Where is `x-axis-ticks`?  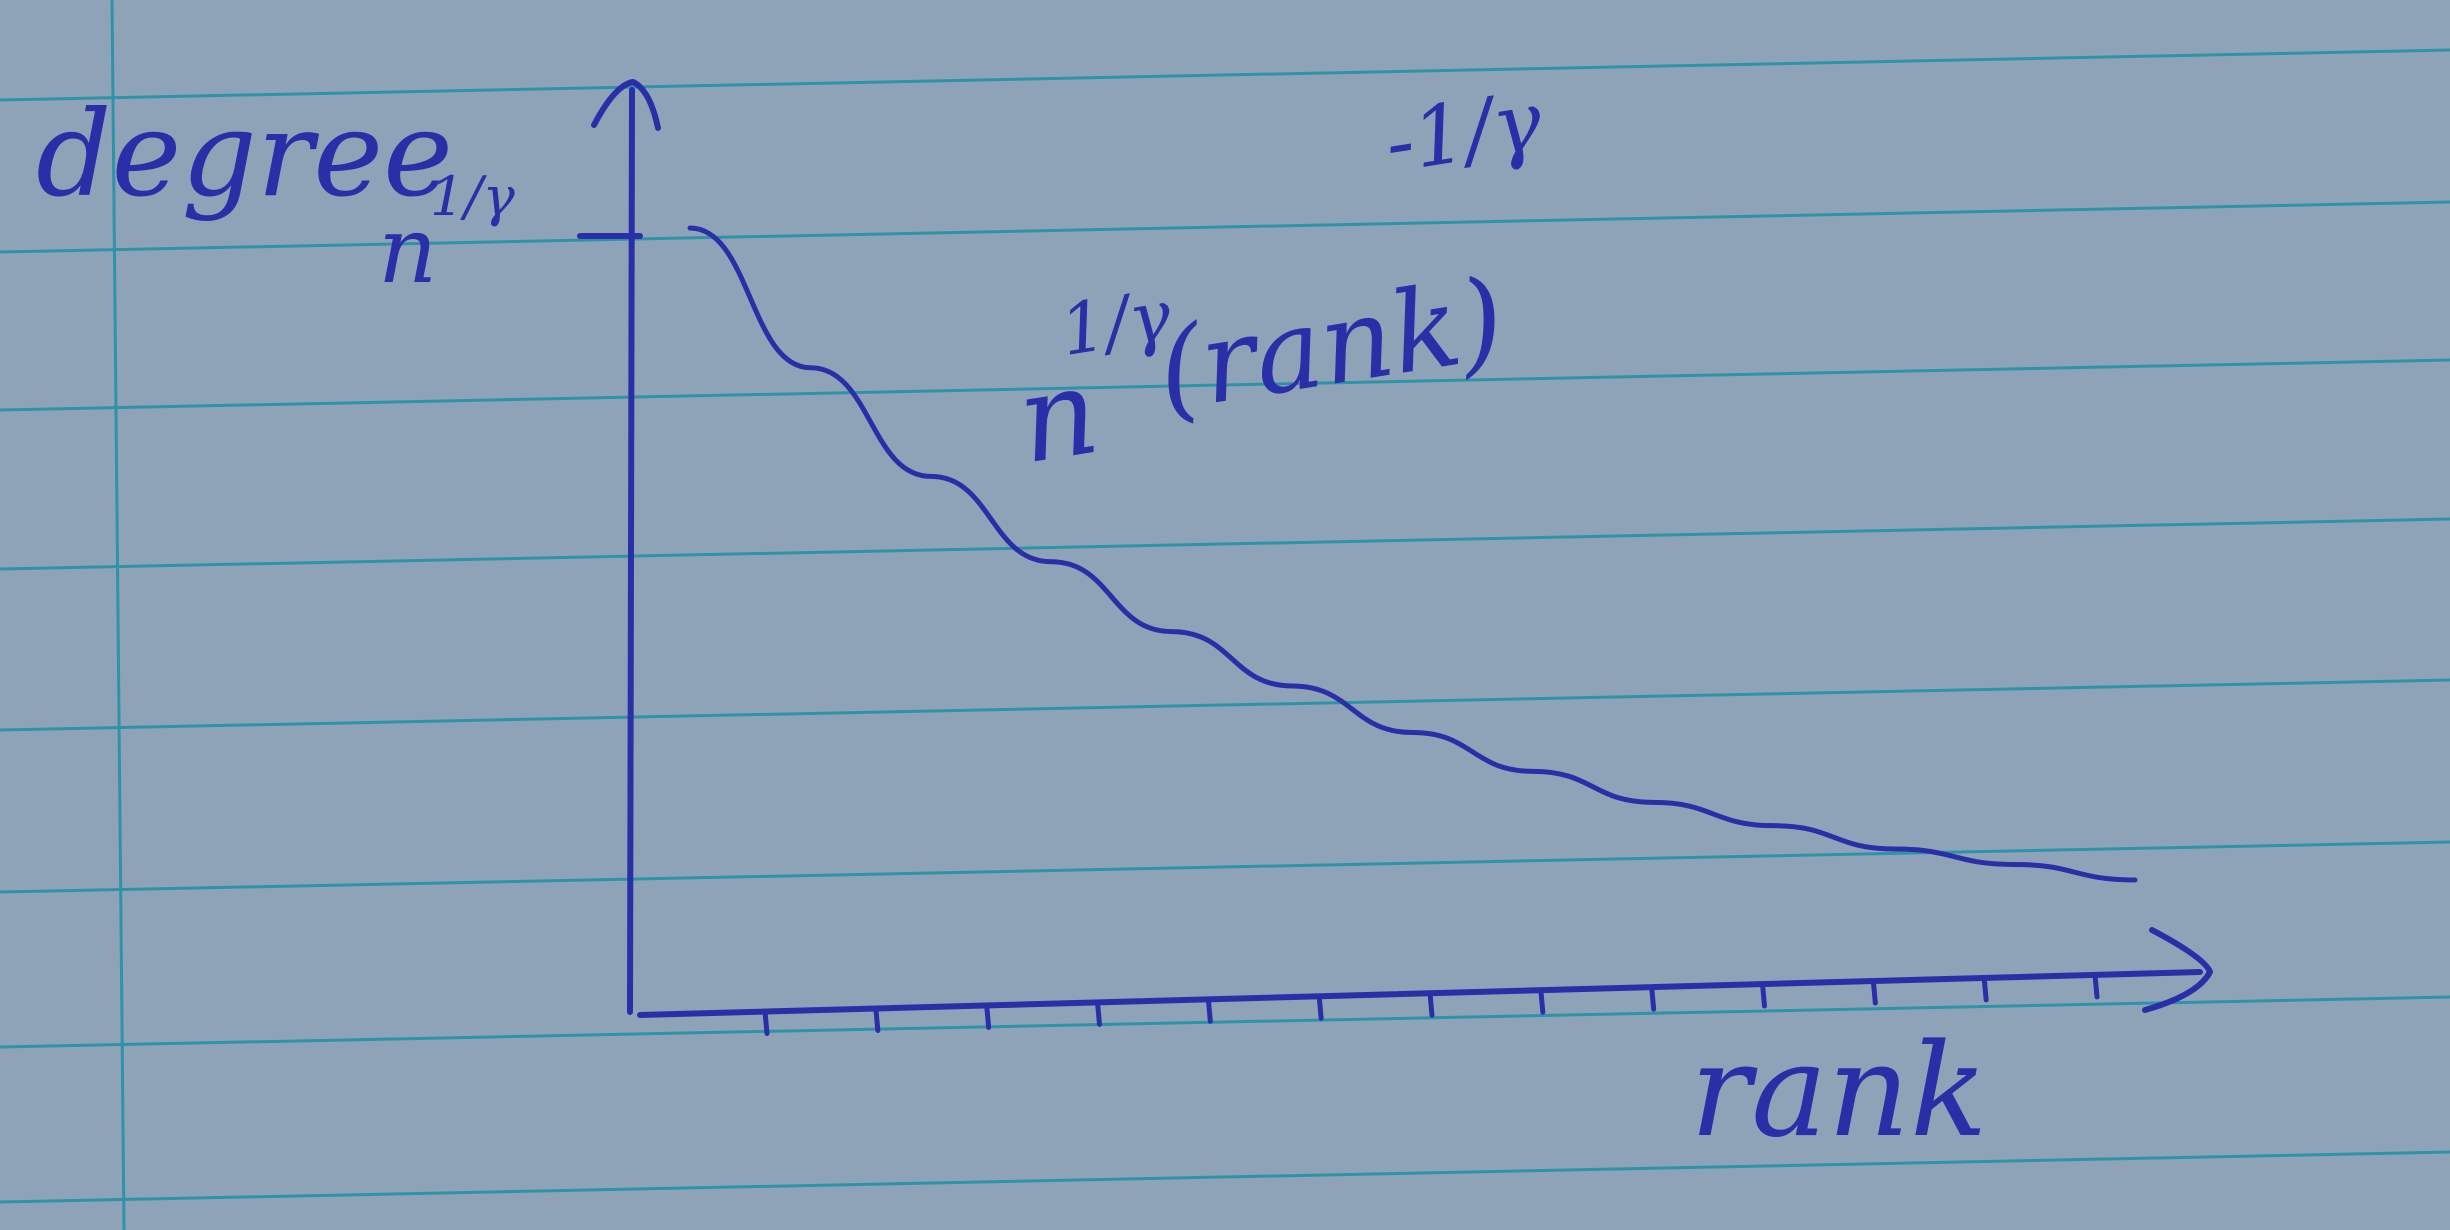
x-axis-ticks is located at coordinates (1431, 1004).